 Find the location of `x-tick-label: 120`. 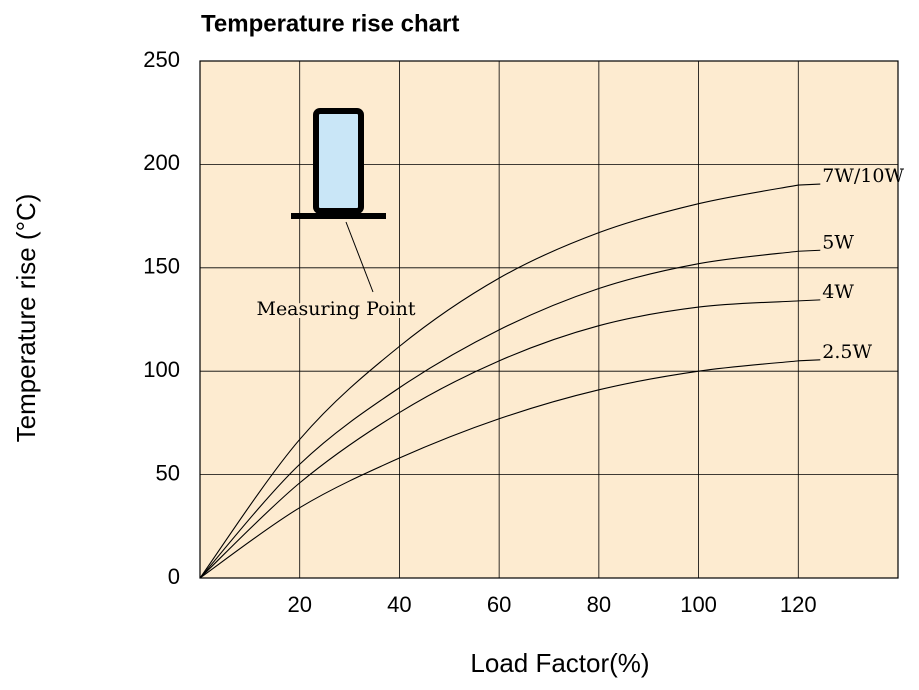

x-tick-label: 120 is located at coordinates (798, 604).